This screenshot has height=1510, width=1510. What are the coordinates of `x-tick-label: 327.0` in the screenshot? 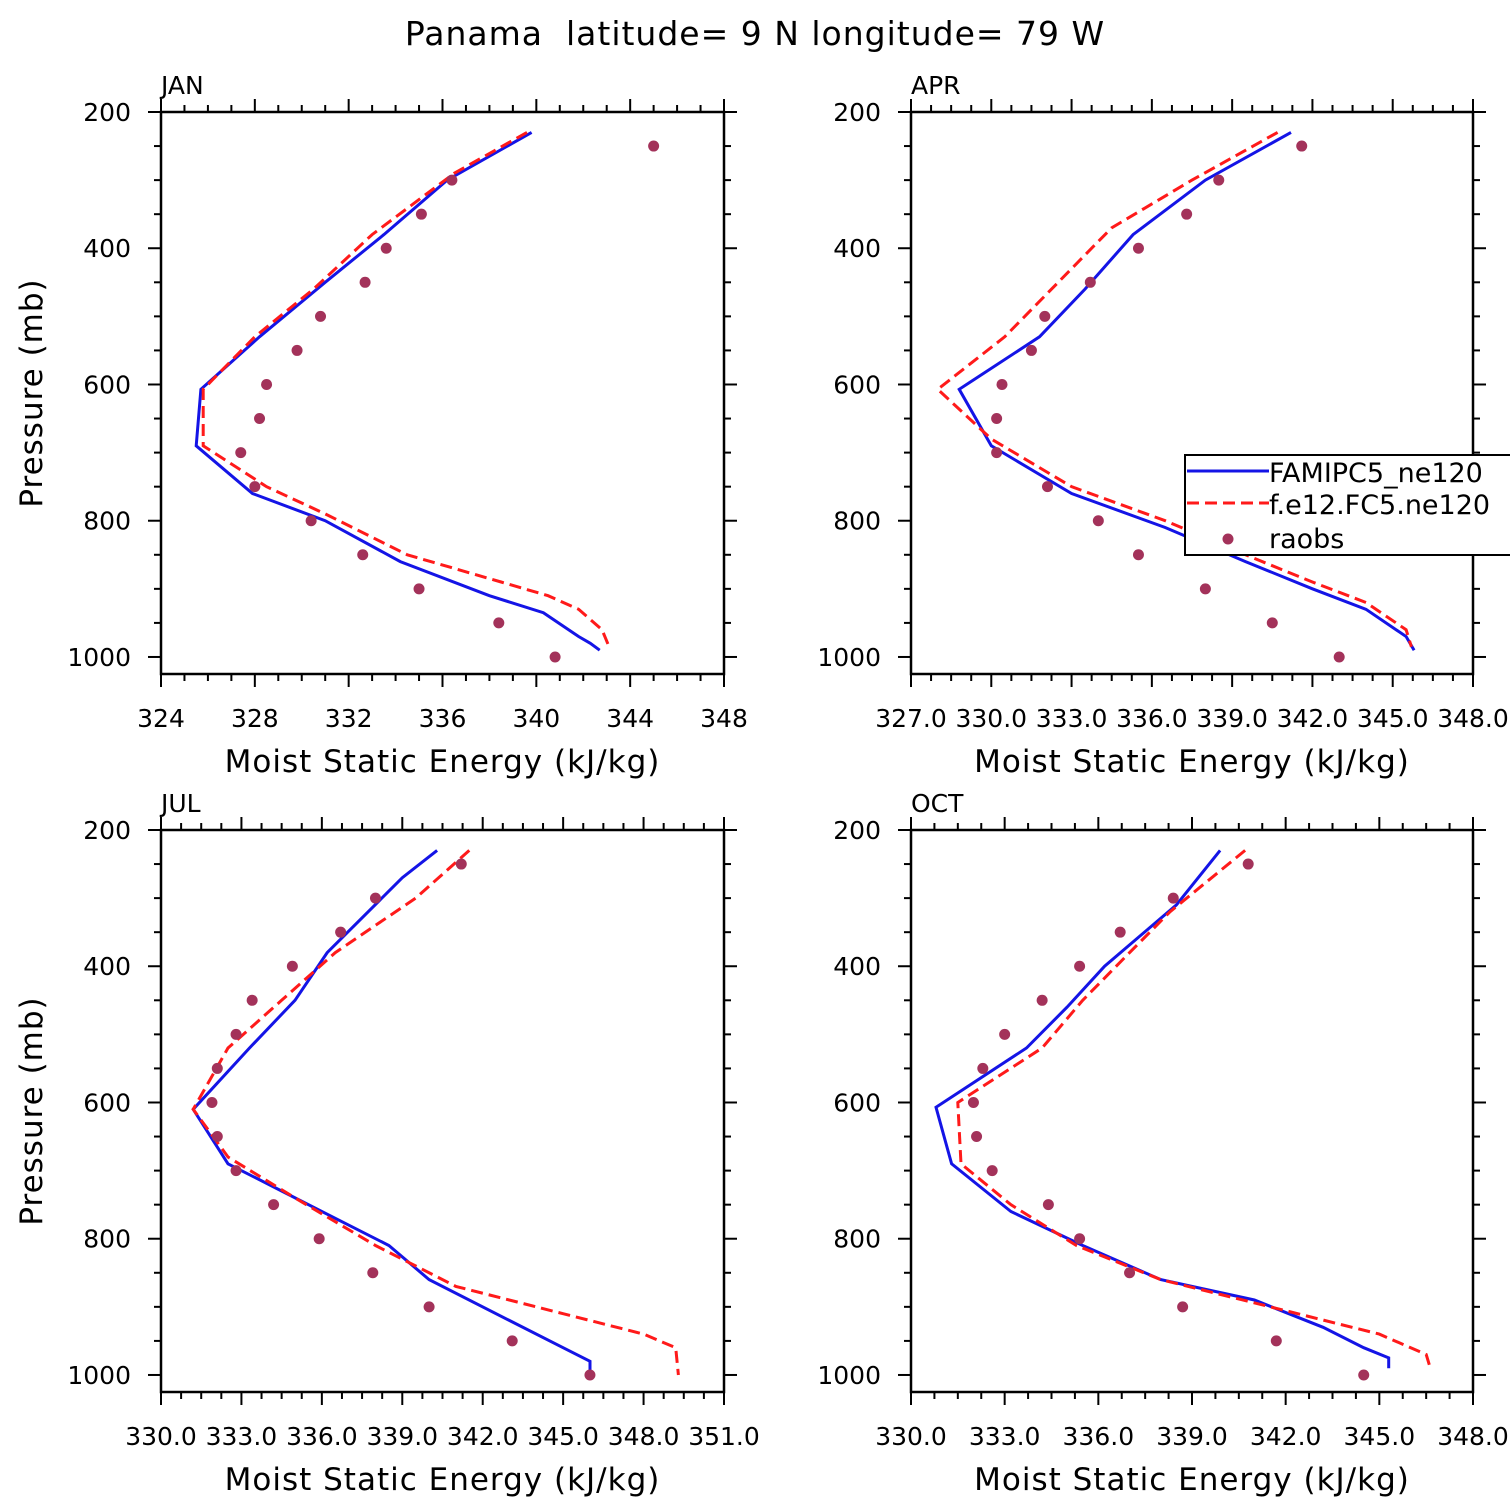 It's located at (911, 718).